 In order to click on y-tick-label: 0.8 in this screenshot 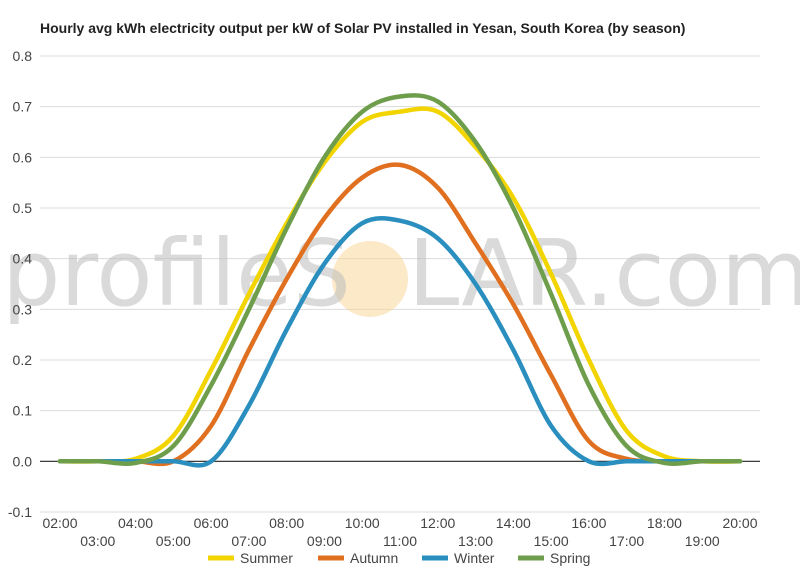, I will do `click(23, 56)`.